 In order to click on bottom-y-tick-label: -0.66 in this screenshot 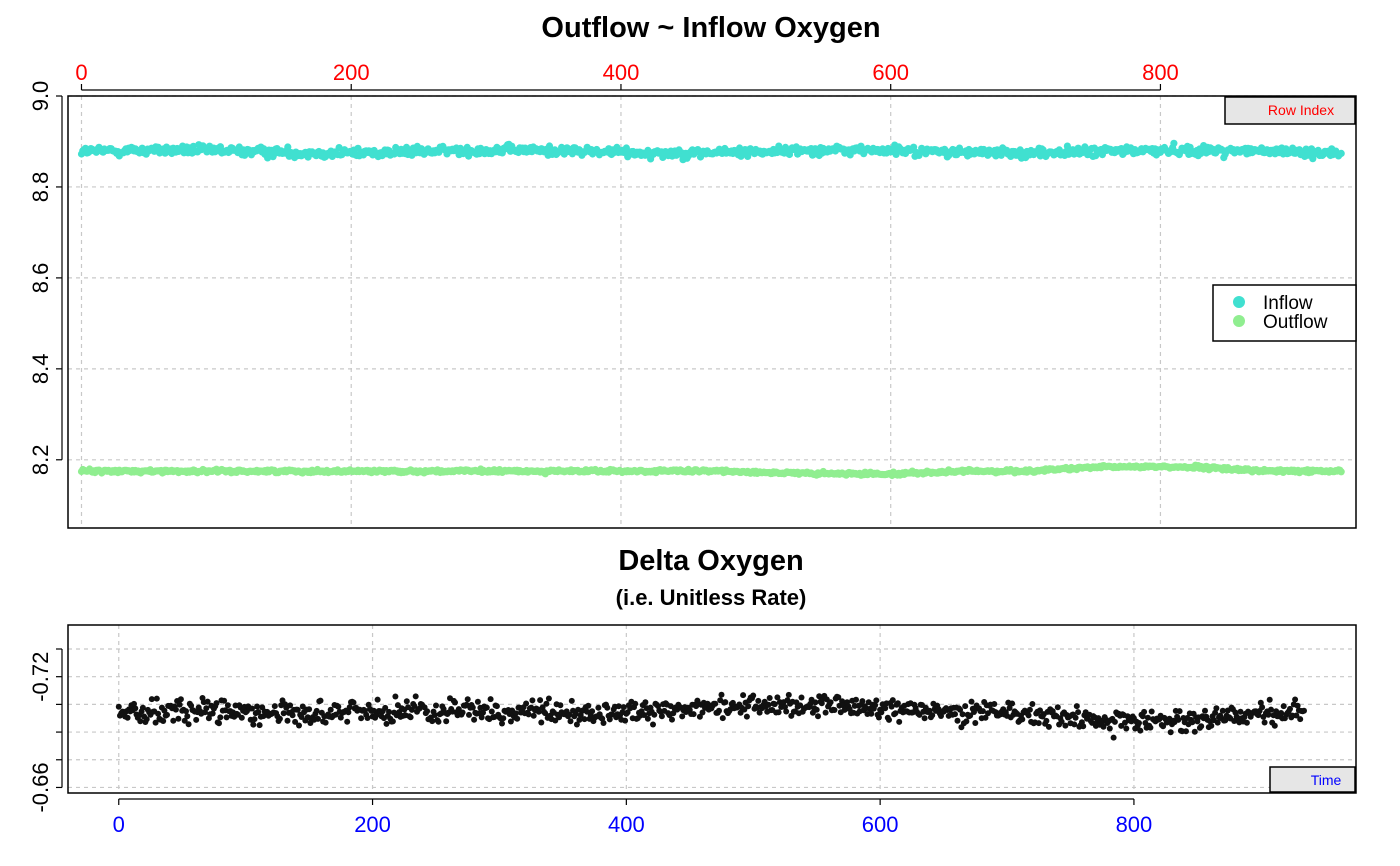, I will do `click(40, 787)`.